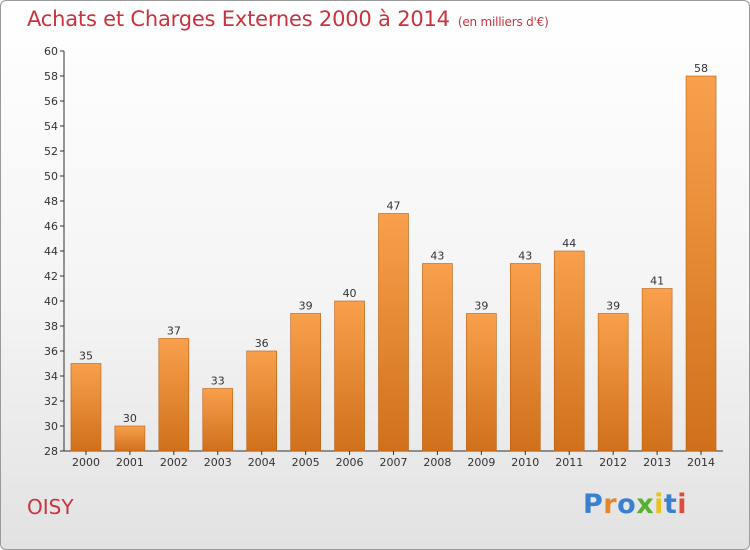  What do you see at coordinates (51, 451) in the screenshot?
I see `y-tick-label: 28` at bounding box center [51, 451].